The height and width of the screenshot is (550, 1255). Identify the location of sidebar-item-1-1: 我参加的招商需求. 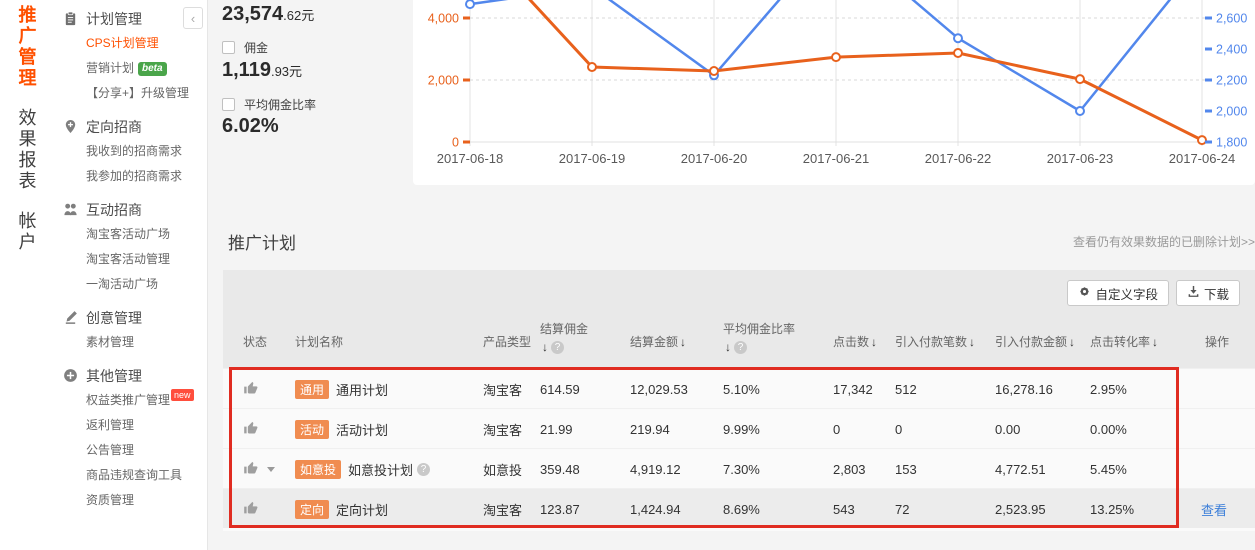
(134, 176).